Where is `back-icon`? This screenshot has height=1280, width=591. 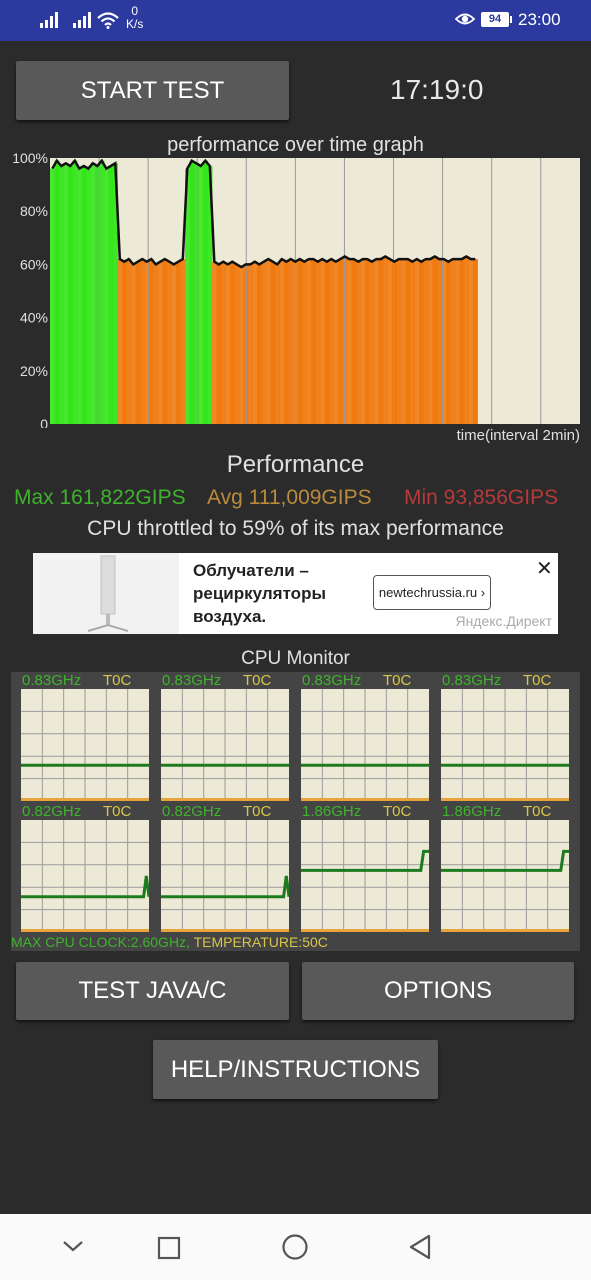
back-icon is located at coordinates (420, 1247).